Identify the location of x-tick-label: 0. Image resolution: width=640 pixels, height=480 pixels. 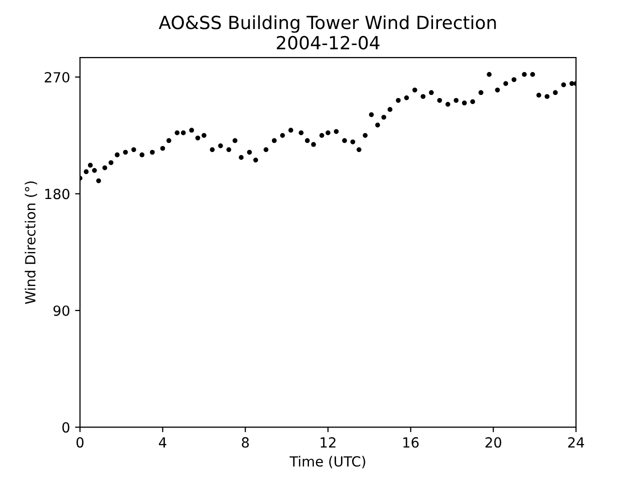
(80, 442).